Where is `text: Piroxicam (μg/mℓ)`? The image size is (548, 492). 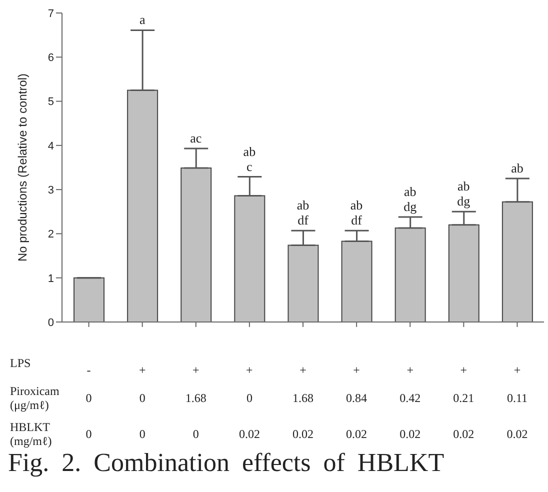
text: Piroxicam (μg/mℓ) is located at coordinates (35, 398).